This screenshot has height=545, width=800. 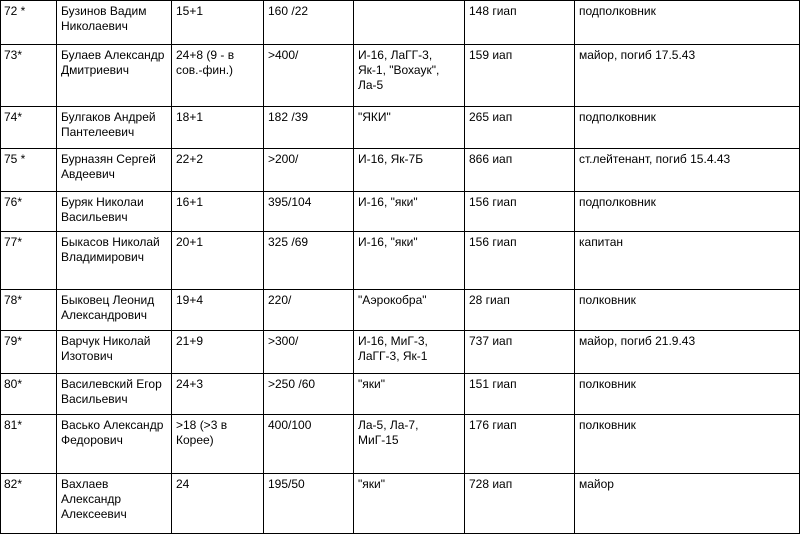 What do you see at coordinates (687, 352) in the screenshot?
I see `cell-rank: майор, погиб 21.9.43` at bounding box center [687, 352].